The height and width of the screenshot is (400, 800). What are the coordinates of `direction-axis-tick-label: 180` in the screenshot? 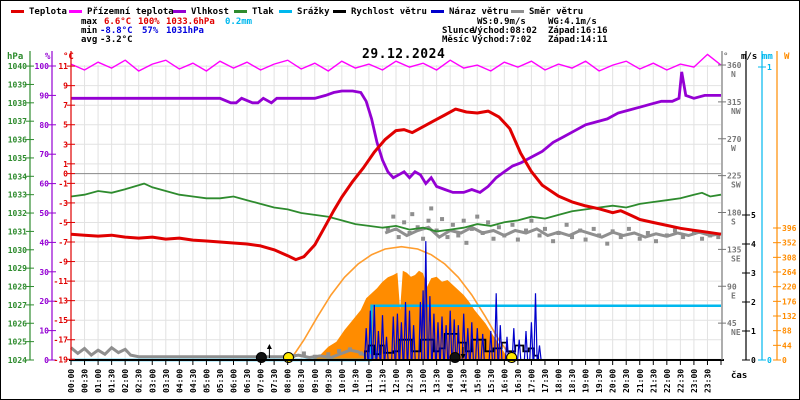 It's located at (734, 213).